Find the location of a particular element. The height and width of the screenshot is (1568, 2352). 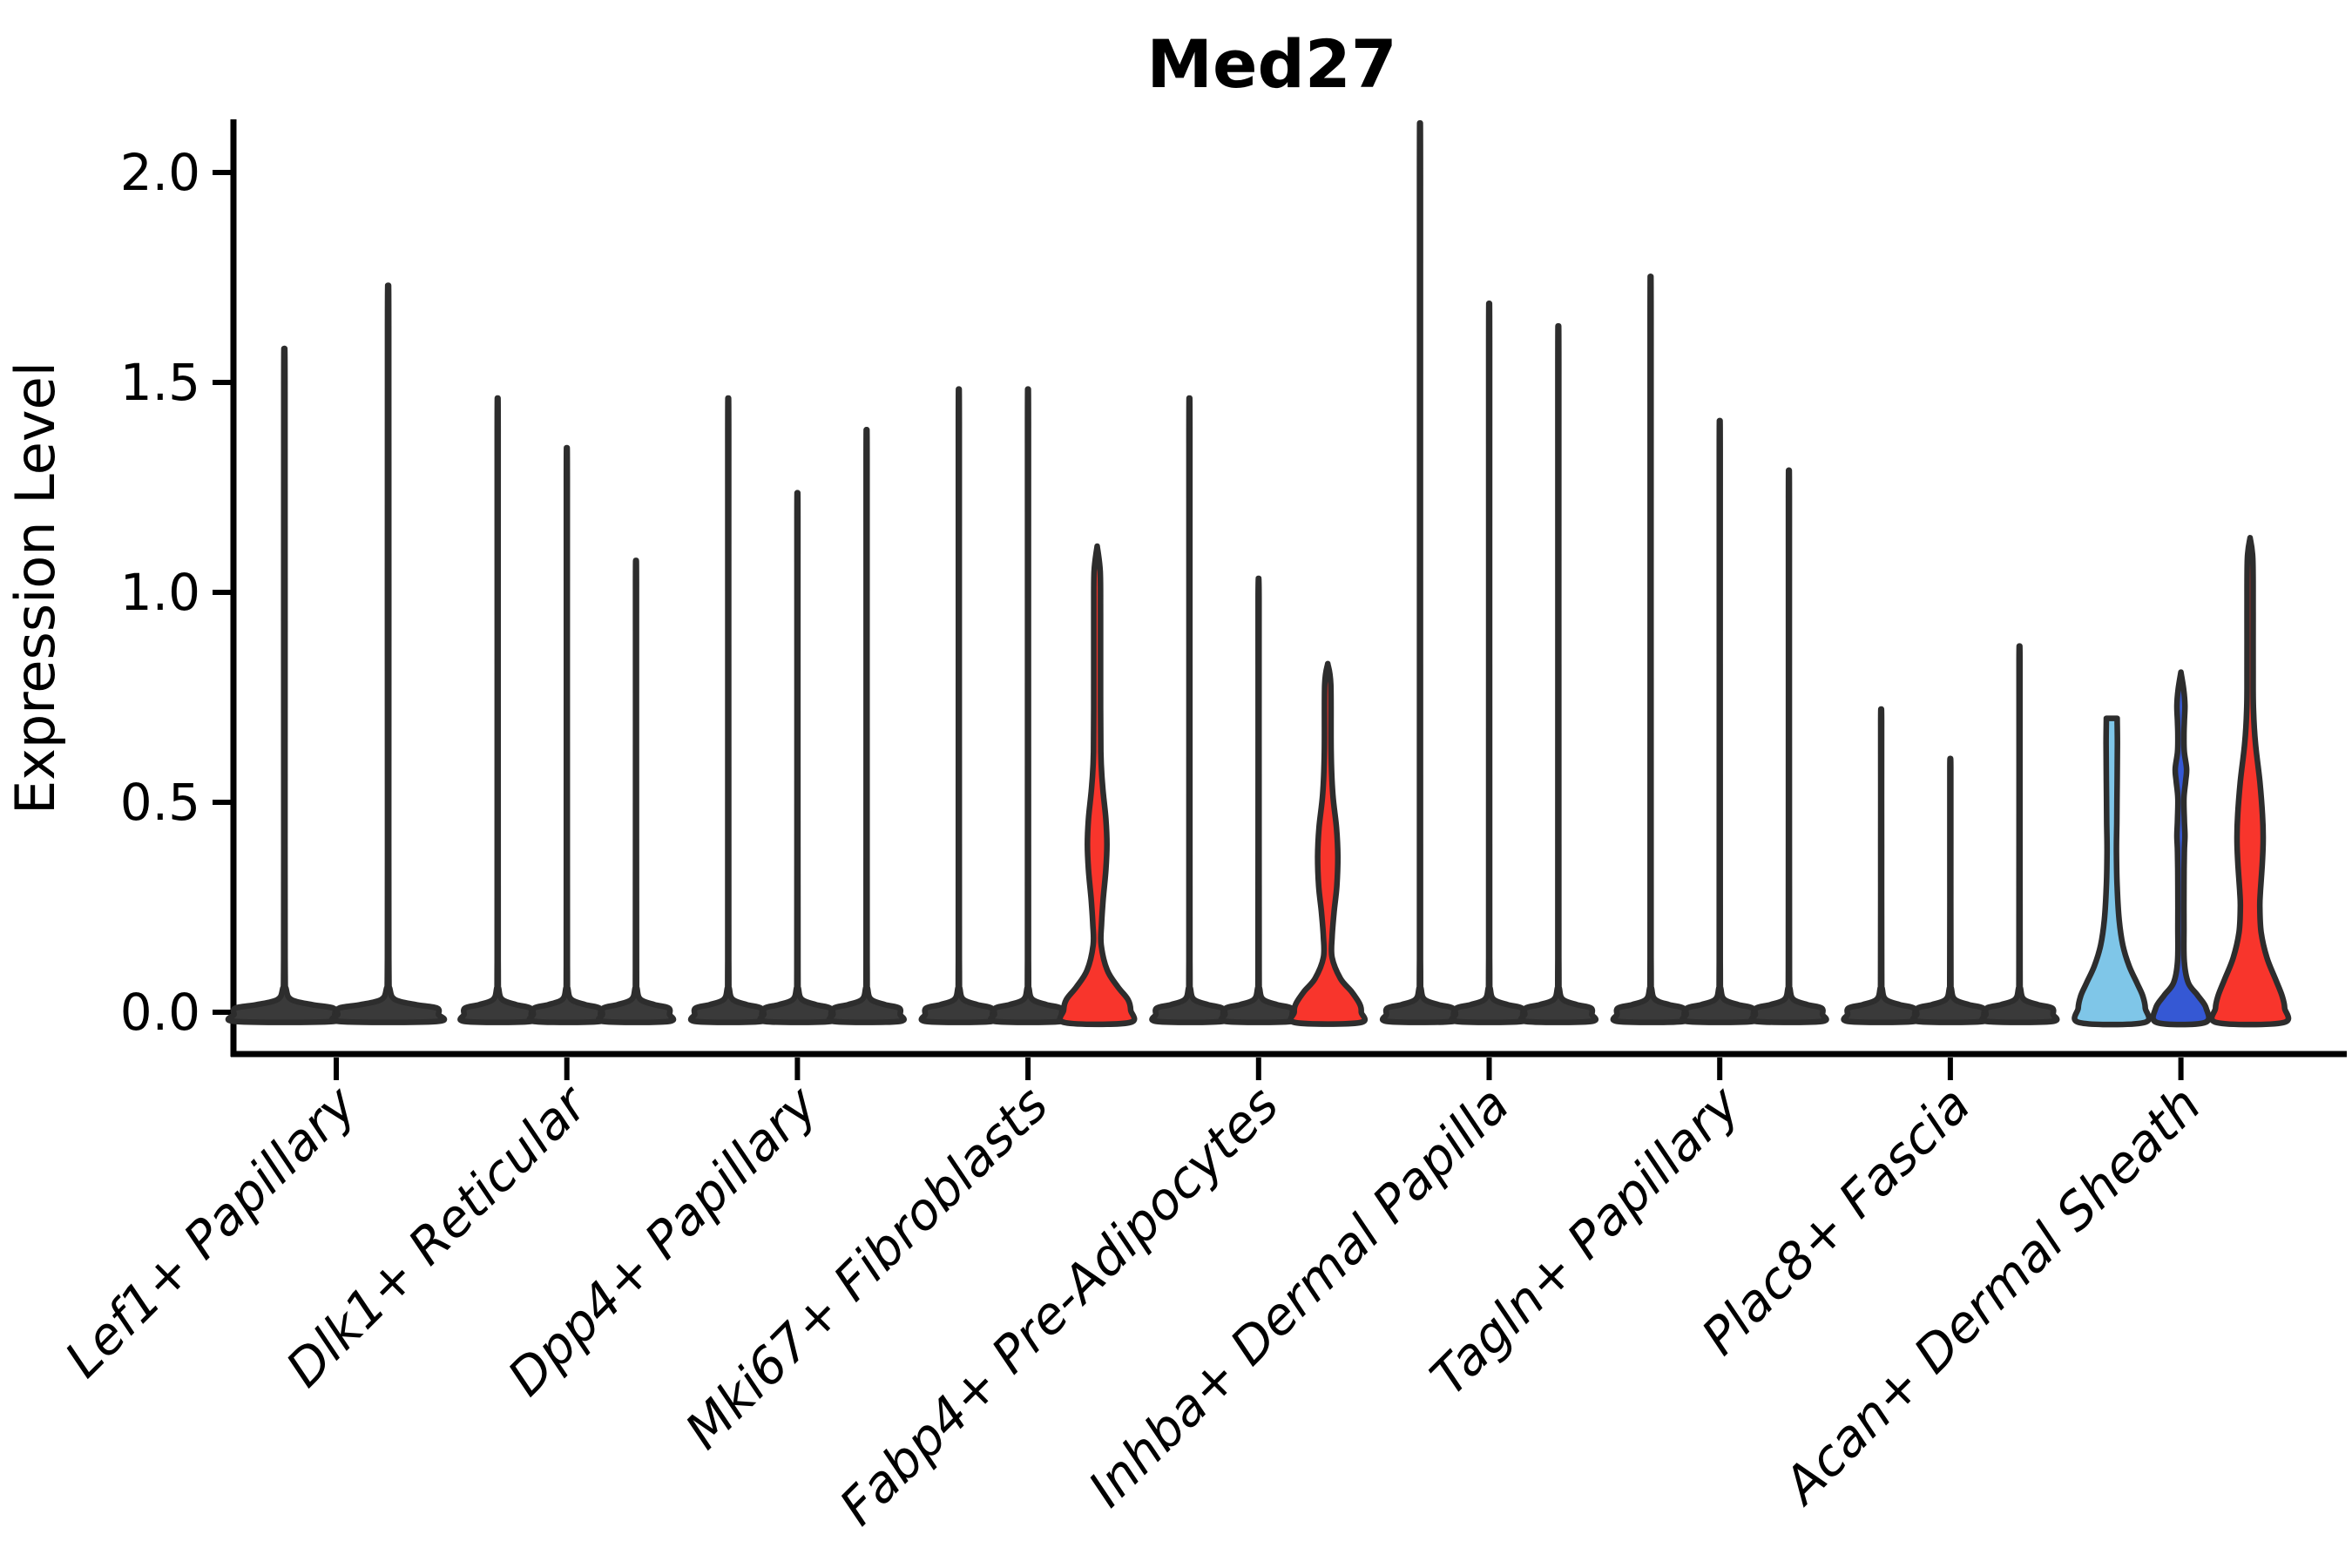

y-axis-label: Expression Level is located at coordinates (35, 588).